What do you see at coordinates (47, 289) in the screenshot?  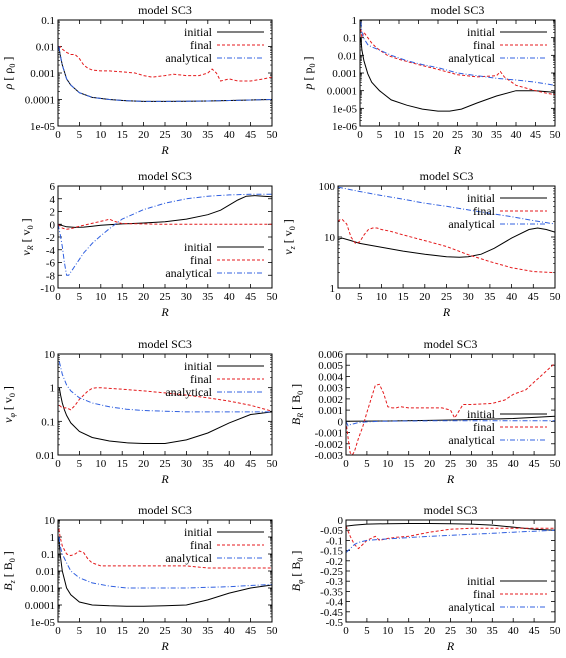 I see `y-tick-label: -10` at bounding box center [47, 289].